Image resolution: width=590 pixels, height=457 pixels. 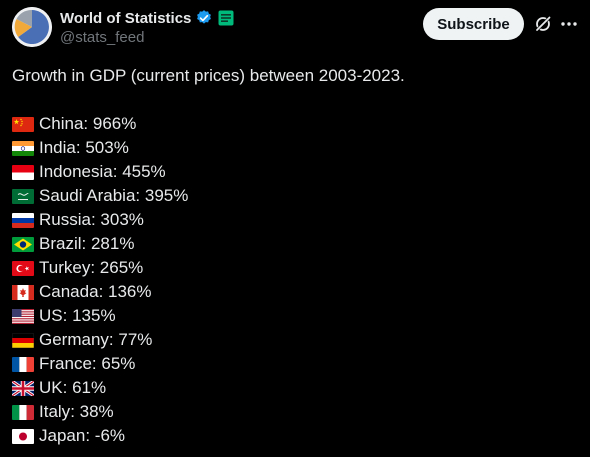 What do you see at coordinates (295, 340) in the screenshot?
I see `list-item: Germany: 77%` at bounding box center [295, 340].